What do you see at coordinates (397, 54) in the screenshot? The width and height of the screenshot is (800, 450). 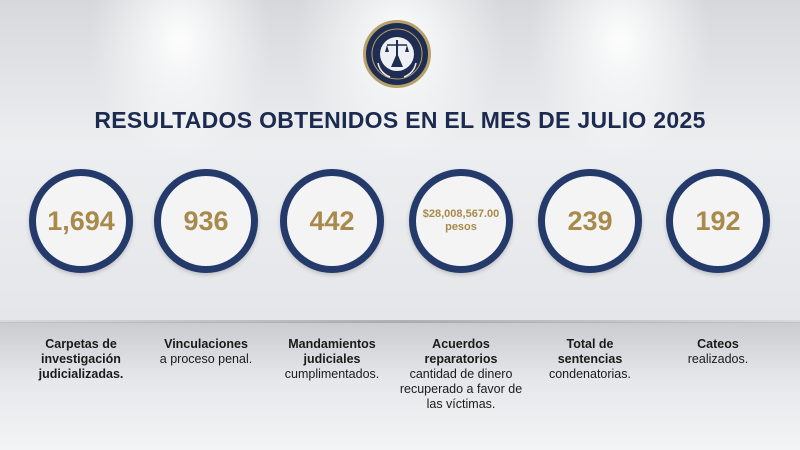 I see `justice-seal-icon` at bounding box center [397, 54].